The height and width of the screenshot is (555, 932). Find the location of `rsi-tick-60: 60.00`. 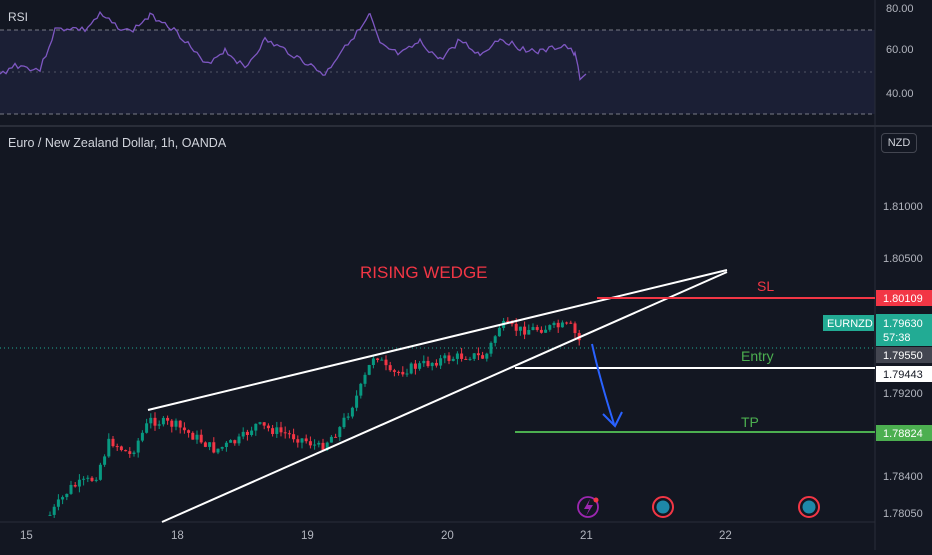

rsi-tick-60: 60.00 is located at coordinates (900, 50).